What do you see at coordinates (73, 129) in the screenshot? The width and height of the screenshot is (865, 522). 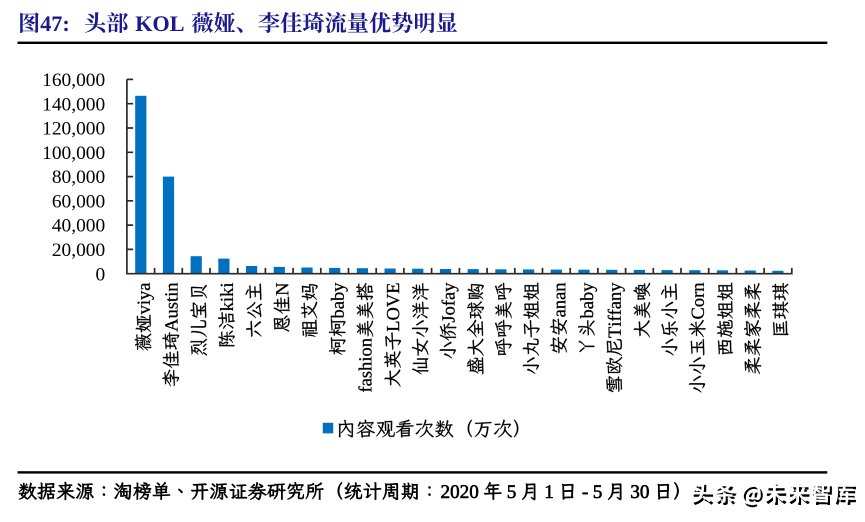 I see `svg-text: 120,000` at bounding box center [73, 129].